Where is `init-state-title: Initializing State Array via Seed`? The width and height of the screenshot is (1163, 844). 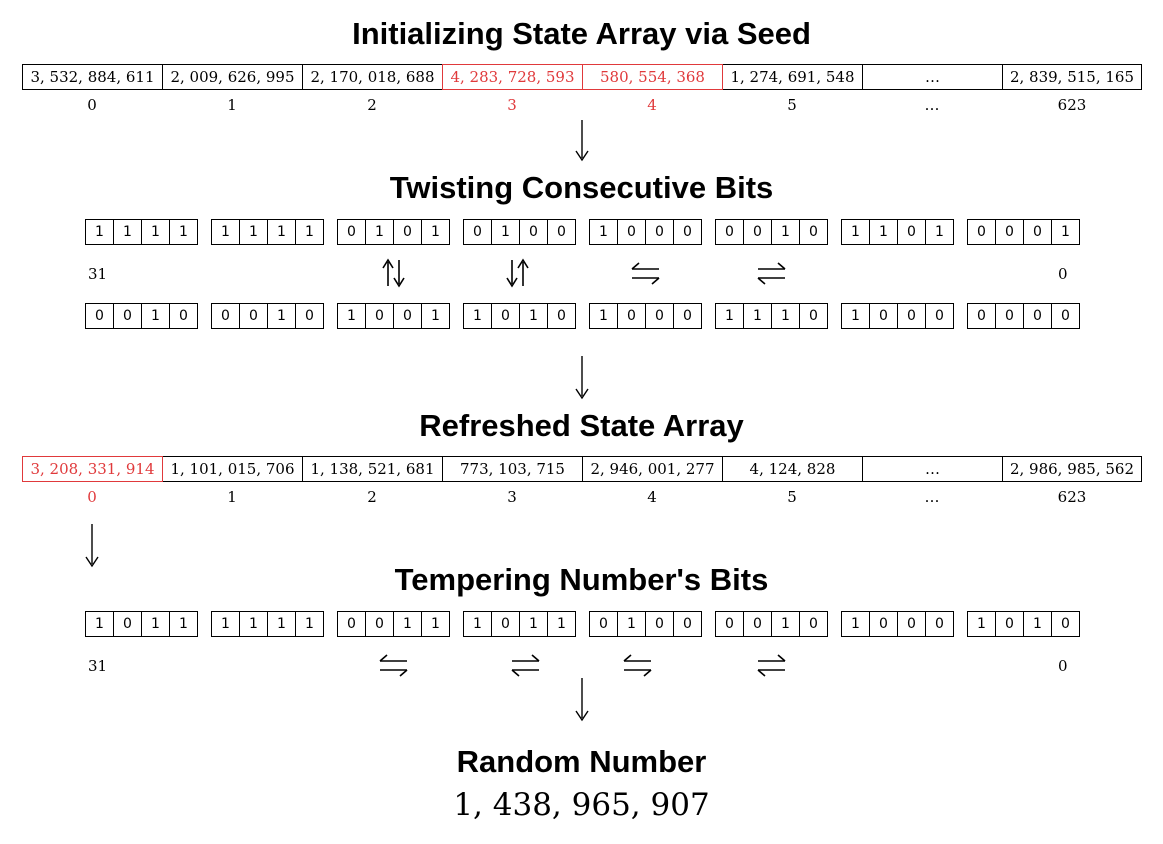 init-state-title: Initializing State Array via Seed is located at coordinates (581, 33).